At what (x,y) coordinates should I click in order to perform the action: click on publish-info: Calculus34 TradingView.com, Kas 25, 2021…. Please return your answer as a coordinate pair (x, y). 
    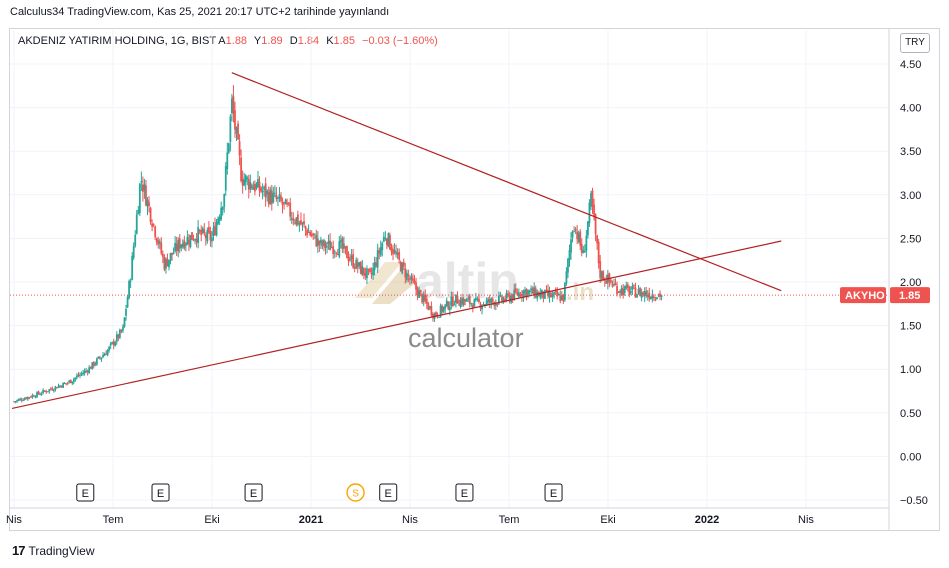
    Looking at the image, I should click on (200, 12).